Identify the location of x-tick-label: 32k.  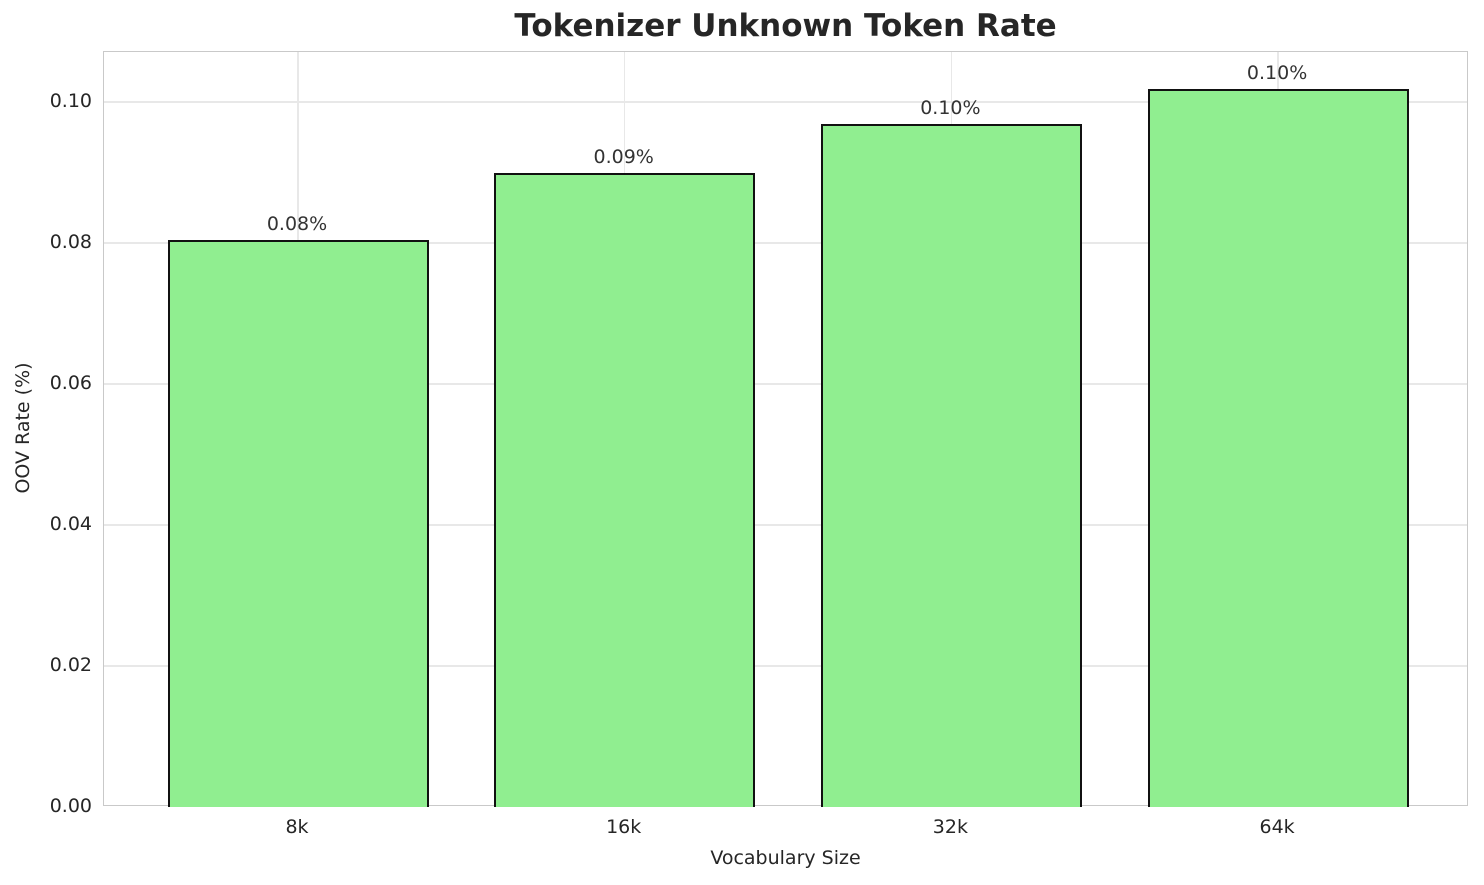
(950, 827).